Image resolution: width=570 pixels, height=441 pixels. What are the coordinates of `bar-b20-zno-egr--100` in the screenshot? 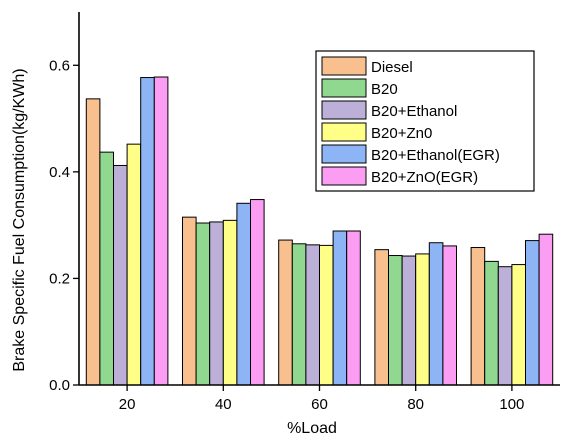 It's located at (546, 309).